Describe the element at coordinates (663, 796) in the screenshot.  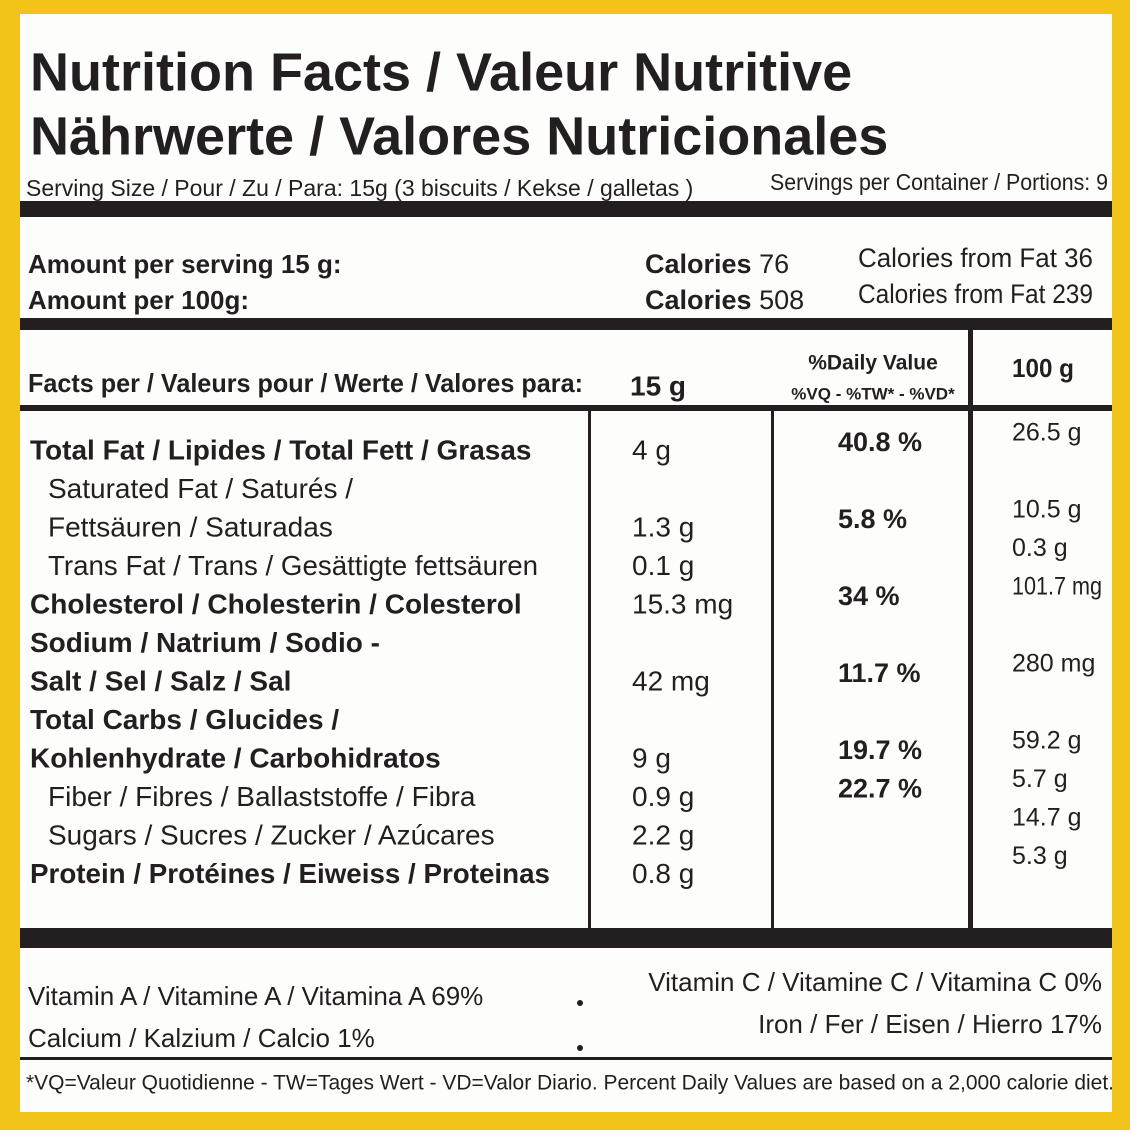
I see `per-serving: 0.9 g` at that location.